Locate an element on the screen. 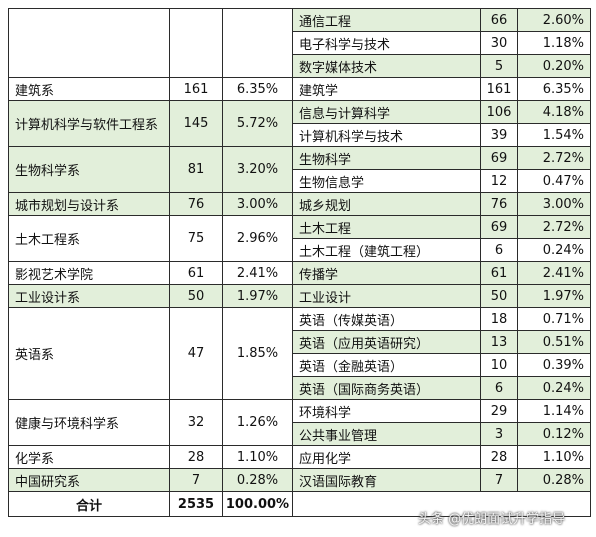  major-percent-cell: 1.10% is located at coordinates (554, 457).